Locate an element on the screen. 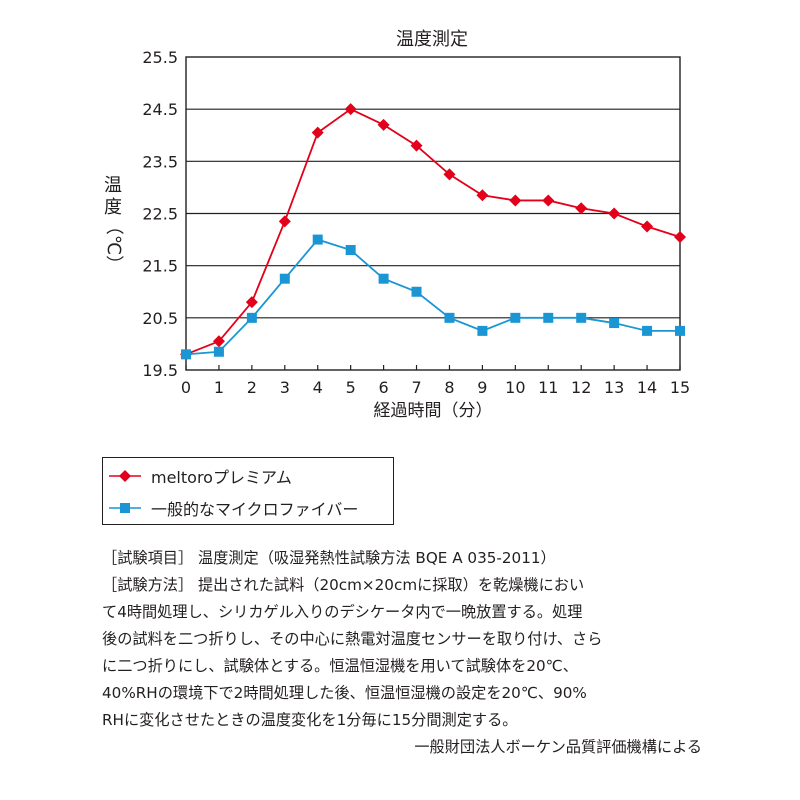 The height and width of the screenshot is (800, 800). y-axis-label: 温度（℃） is located at coordinates (113, 224).